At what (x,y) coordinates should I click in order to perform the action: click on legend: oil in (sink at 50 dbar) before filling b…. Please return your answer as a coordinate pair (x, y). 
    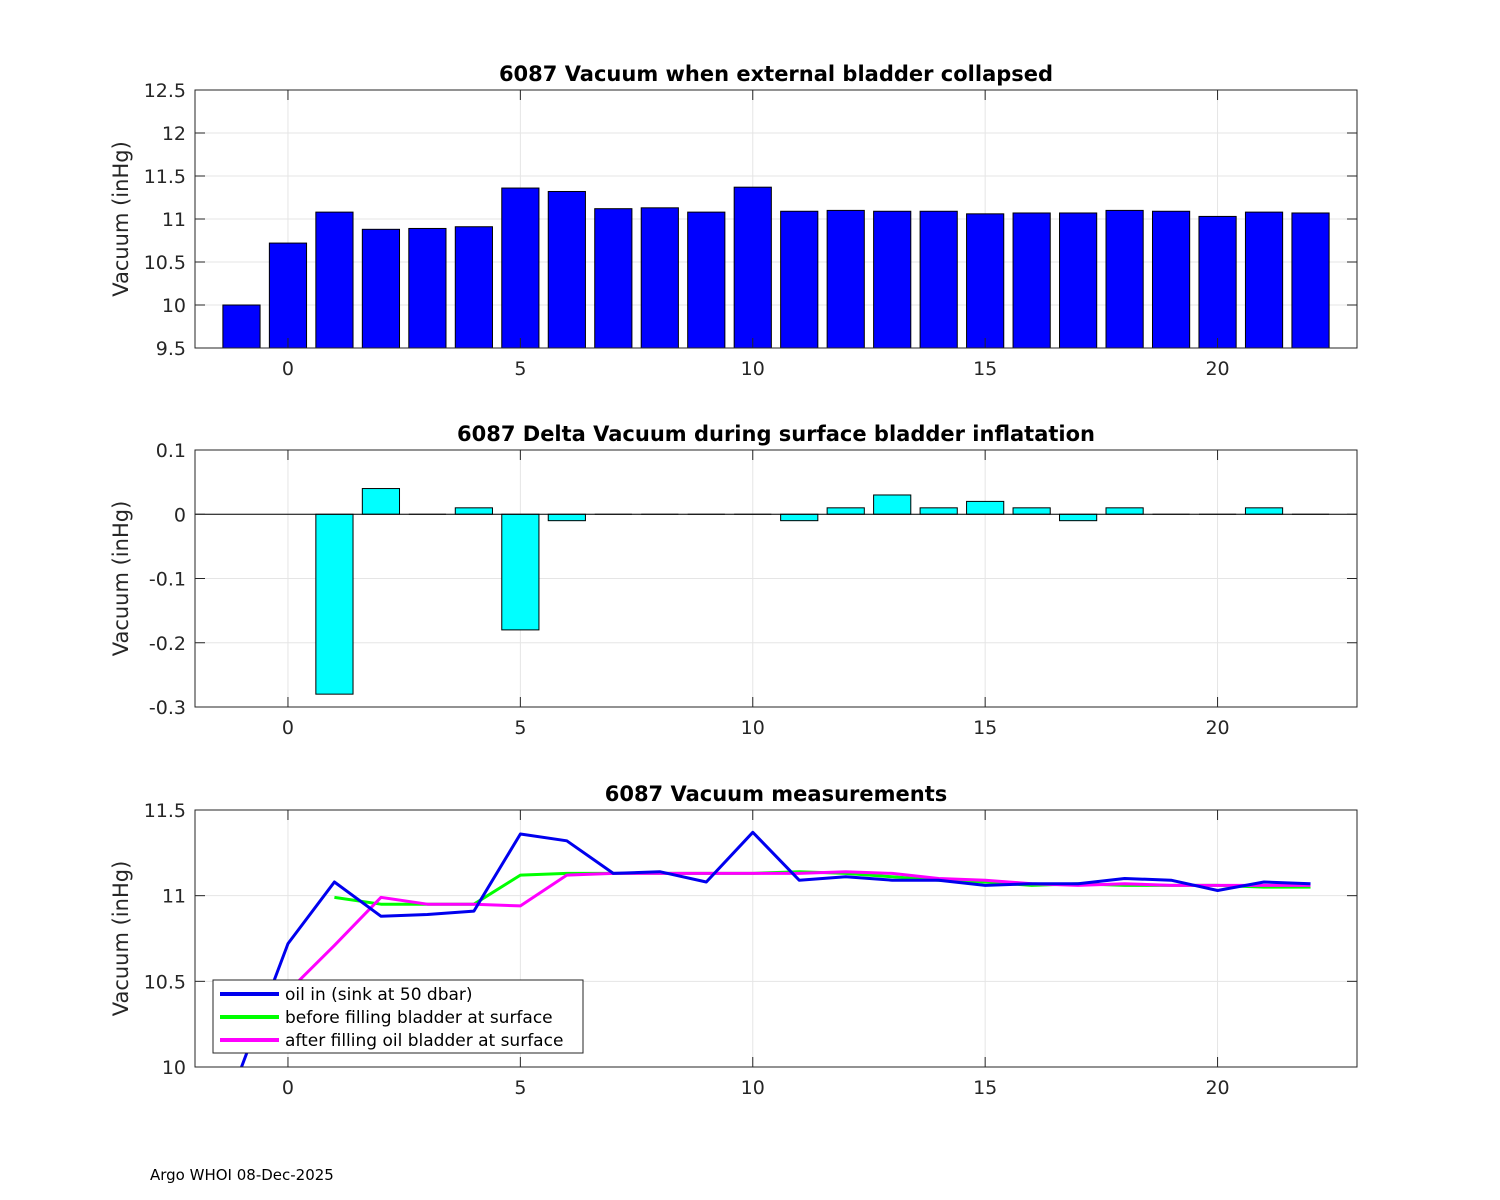
    Looking at the image, I should click on (398, 1016).